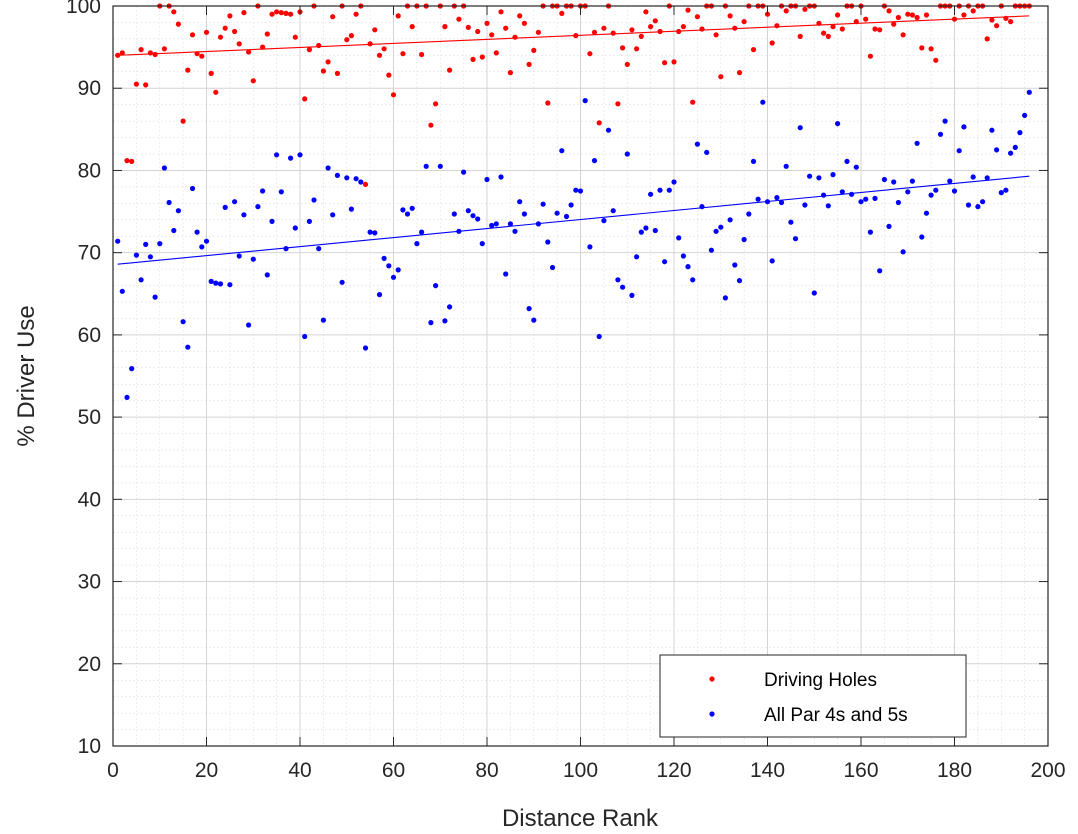 The width and height of the screenshot is (1078, 834). Describe the element at coordinates (393, 770) in the screenshot. I see `x-tick-label: 60` at that location.